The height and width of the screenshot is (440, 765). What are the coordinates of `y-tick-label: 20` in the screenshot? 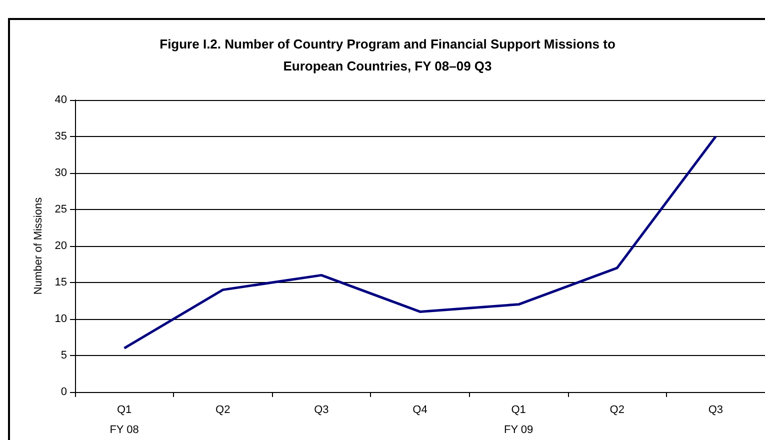 It's located at (60, 246).